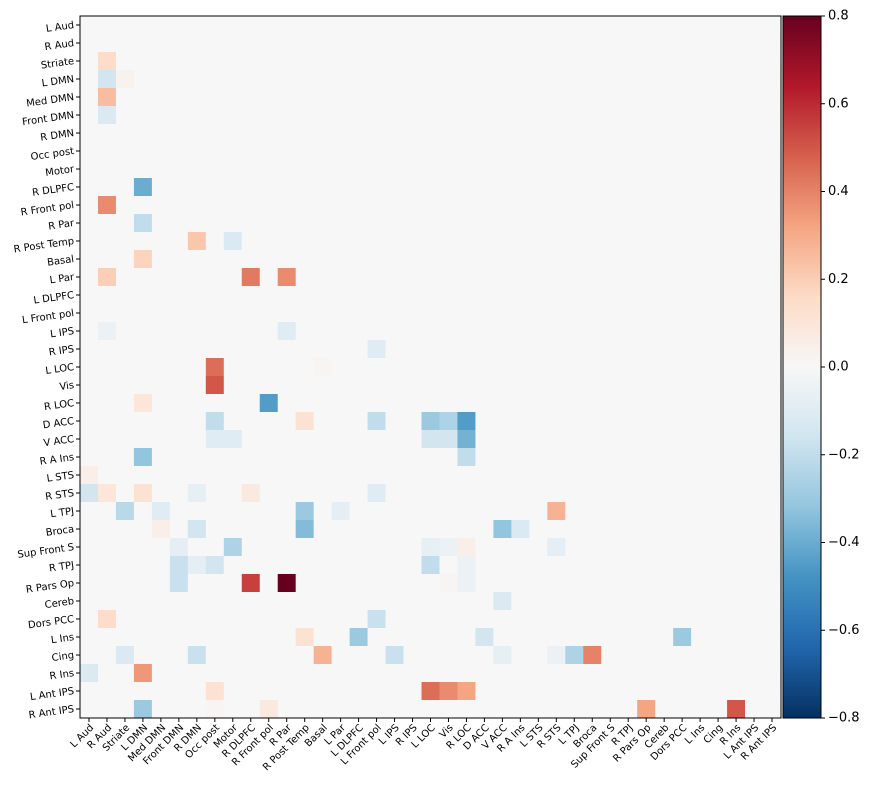 The height and width of the screenshot is (794, 871). What do you see at coordinates (47, 209) in the screenshot?
I see `y-tick-label: R Front pol` at bounding box center [47, 209].